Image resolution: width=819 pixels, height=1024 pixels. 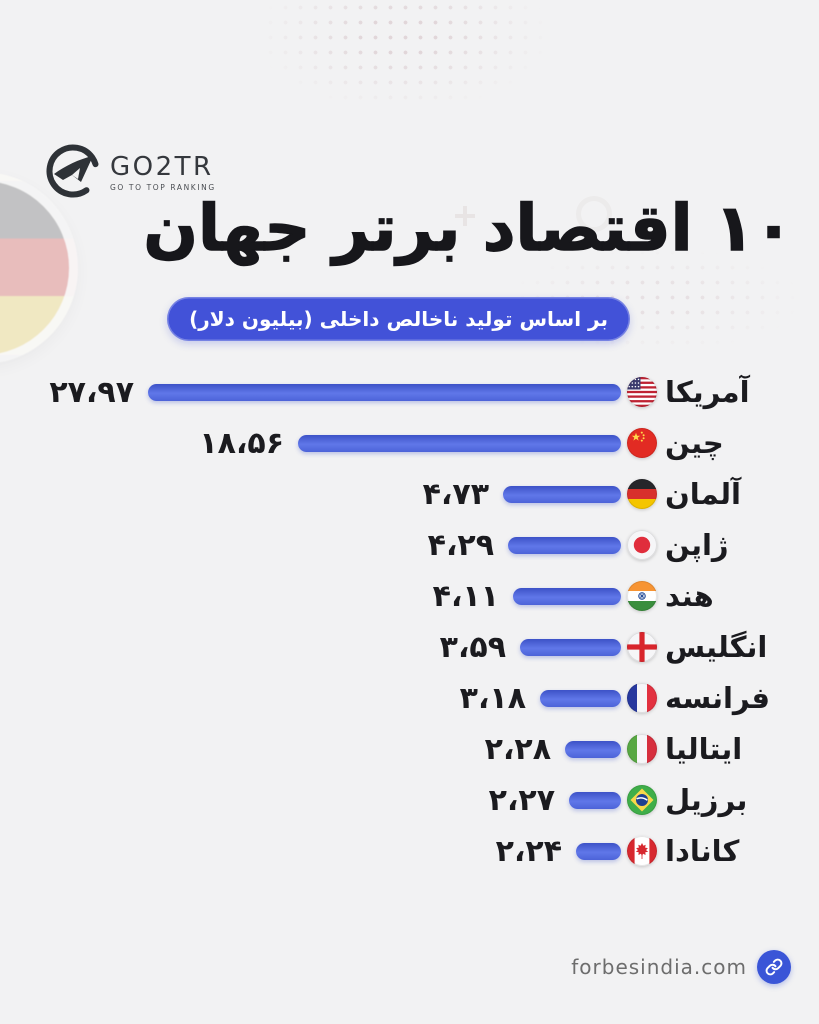 What do you see at coordinates (162, 167) in the screenshot?
I see `logo-brand-text: GO2TR` at bounding box center [162, 167].